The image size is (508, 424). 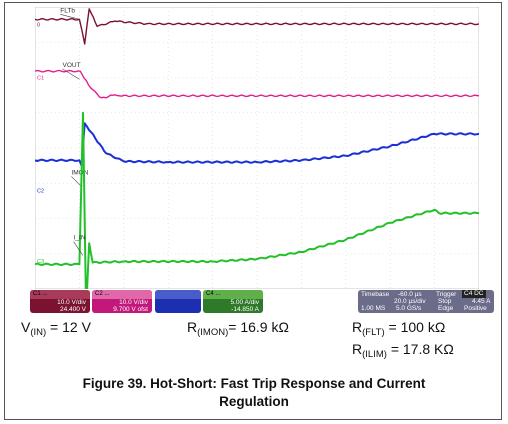 What do you see at coordinates (409, 308) in the screenshot?
I see `timebase-sample-rate: 5.0 GS/s` at bounding box center [409, 308].